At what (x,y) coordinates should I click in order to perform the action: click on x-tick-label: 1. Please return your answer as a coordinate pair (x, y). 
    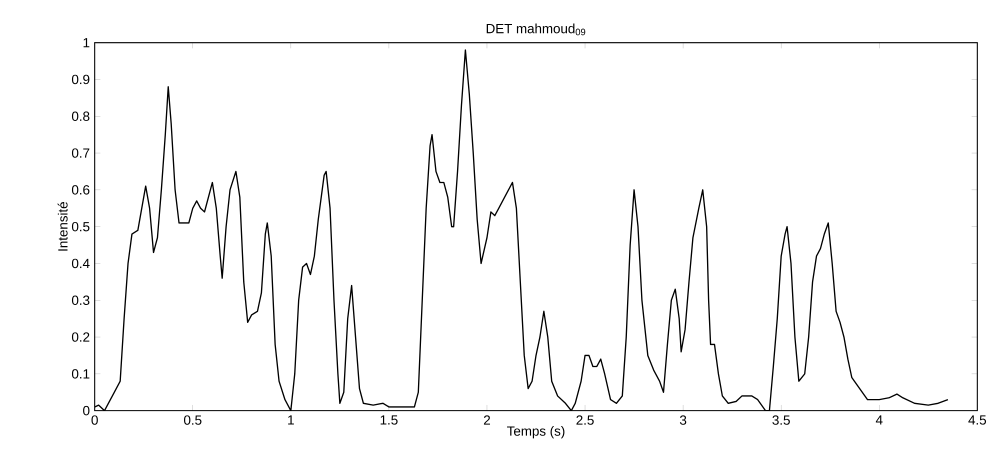
    Looking at the image, I should click on (291, 420).